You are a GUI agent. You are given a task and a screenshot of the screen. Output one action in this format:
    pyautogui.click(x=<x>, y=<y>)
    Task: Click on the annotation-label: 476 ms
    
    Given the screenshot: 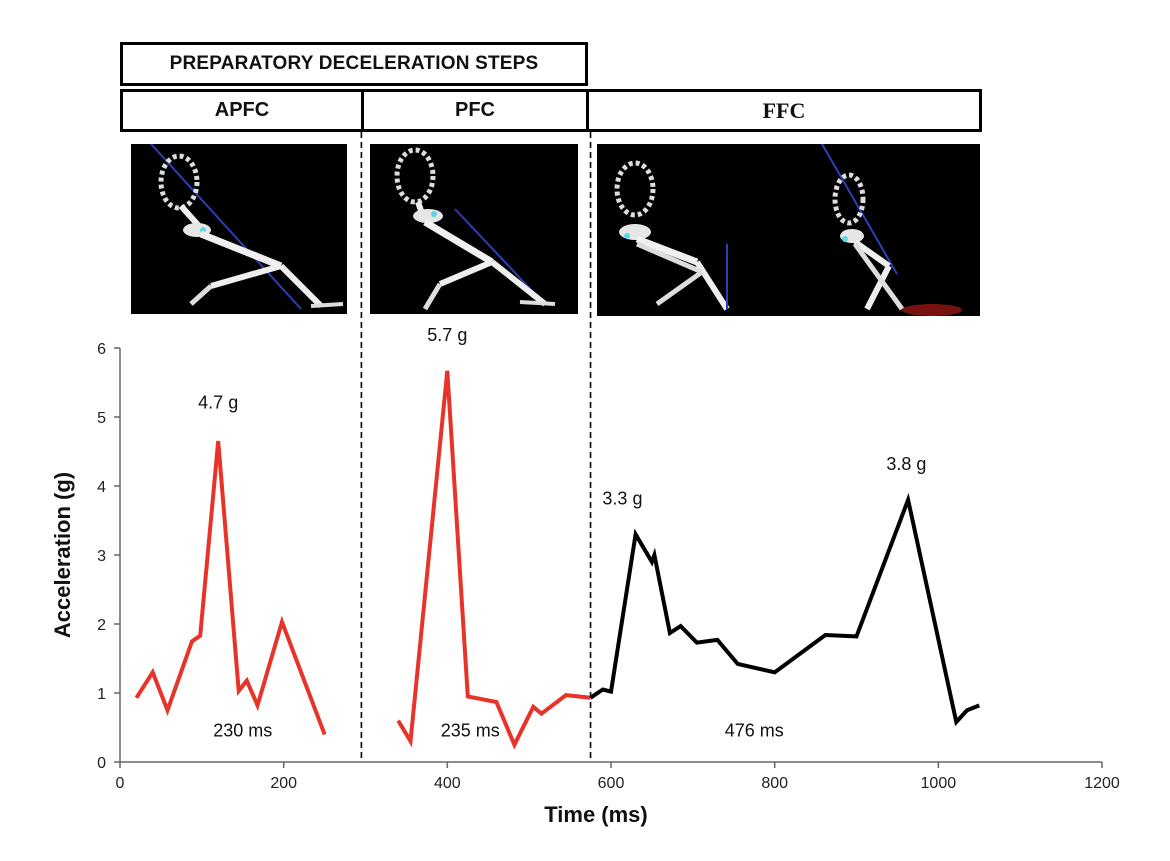 What is the action you would take?
    pyautogui.click(x=754, y=730)
    